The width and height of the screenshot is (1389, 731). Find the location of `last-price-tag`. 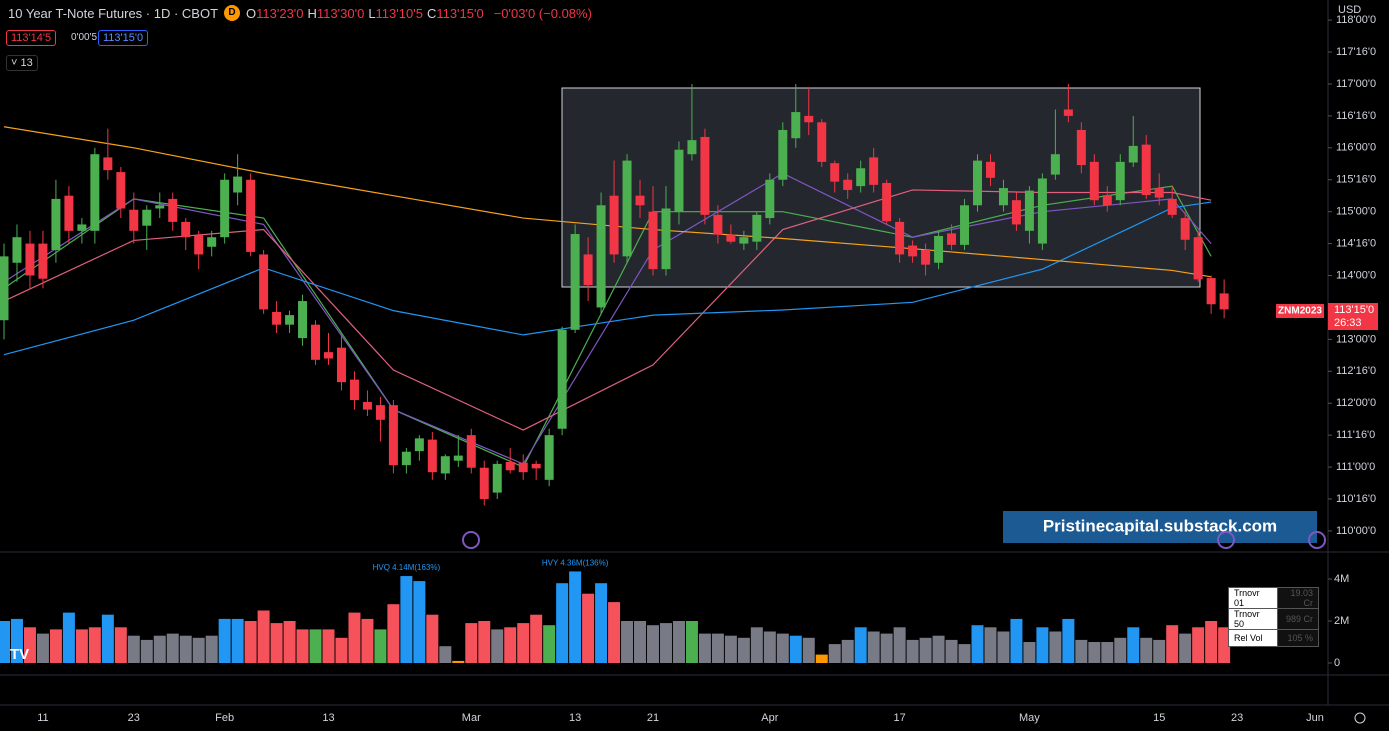

last-price-tag is located at coordinates (1353, 316).